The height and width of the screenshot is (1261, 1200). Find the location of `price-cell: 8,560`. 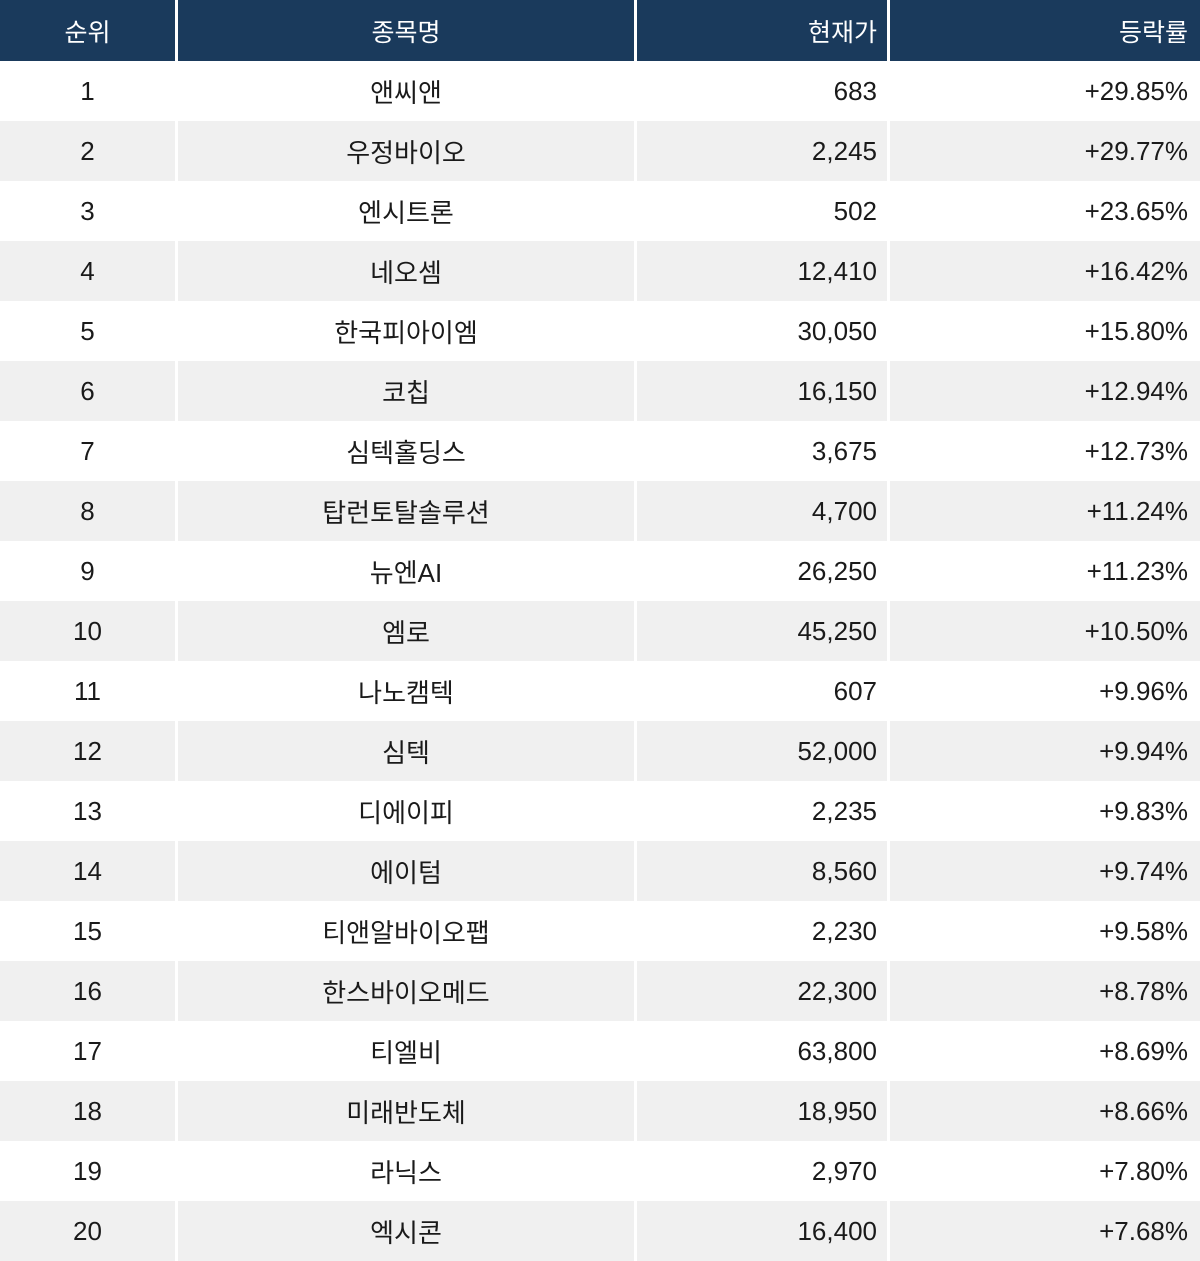

price-cell: 8,560 is located at coordinates (763, 871).